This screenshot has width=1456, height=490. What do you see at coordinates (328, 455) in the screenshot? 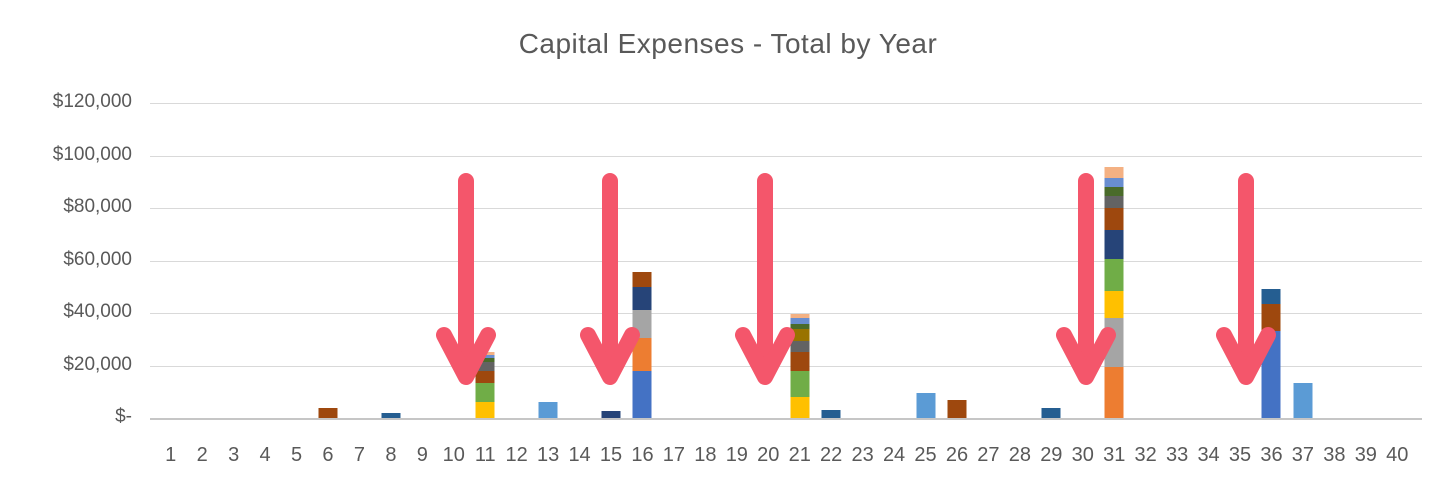
I see `x-axis-tick-label: 6` at bounding box center [328, 455].